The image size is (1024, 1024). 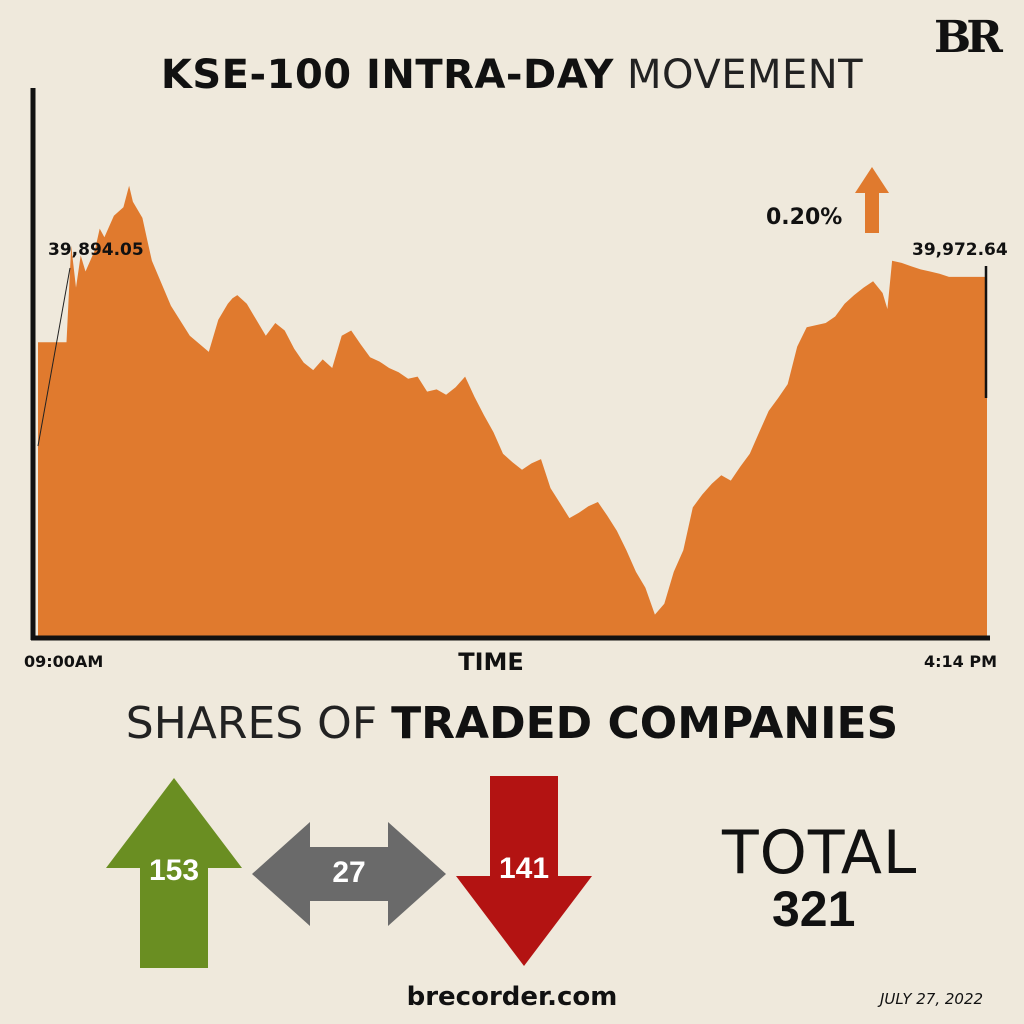 What do you see at coordinates (872, 200) in the screenshot?
I see `change-up-arrow-icon` at bounding box center [872, 200].